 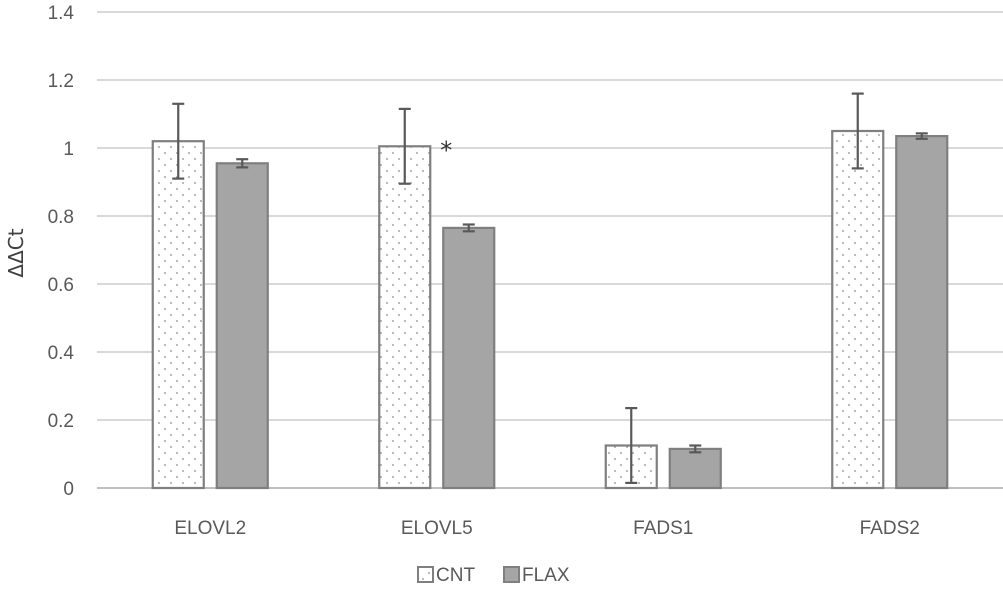 What do you see at coordinates (437, 528) in the screenshot?
I see `x-tick-label: ELOVL5` at bounding box center [437, 528].